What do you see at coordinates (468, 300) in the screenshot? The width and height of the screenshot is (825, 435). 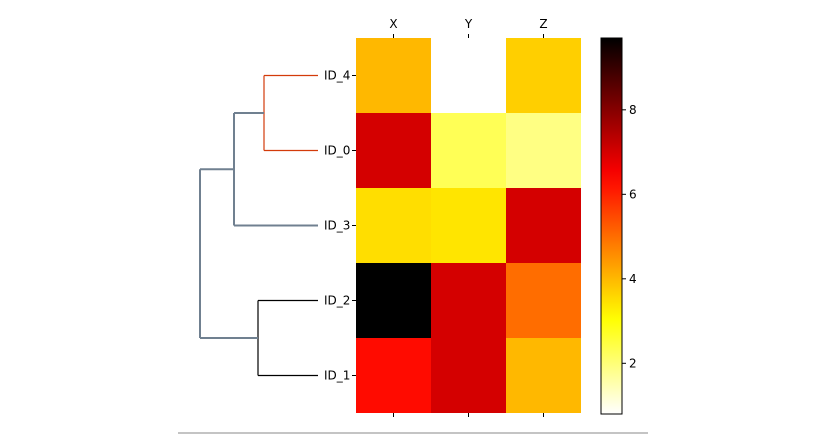 I see `heatmap-cell-ID_2-Y` at bounding box center [468, 300].